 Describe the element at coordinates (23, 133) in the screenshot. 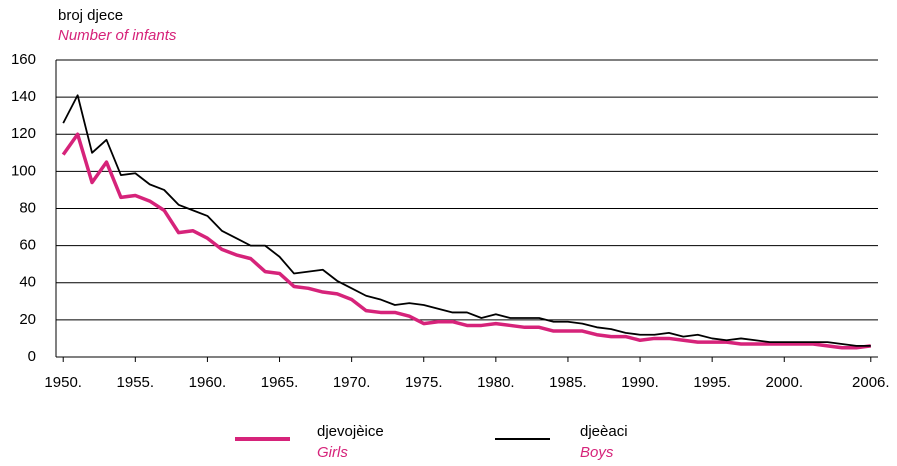

I see `y-tick-label: 120` at that location.